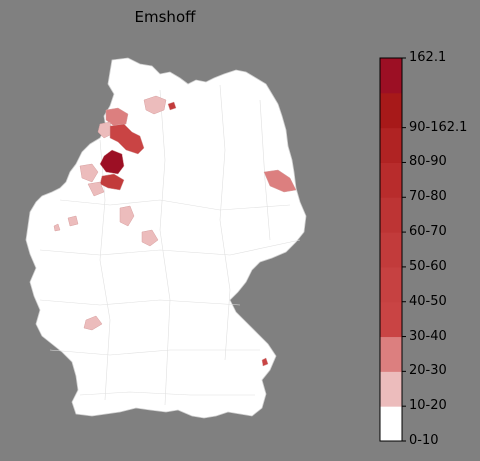 This screenshot has height=461, width=480. I want to click on colorbar, so click(392, 249).